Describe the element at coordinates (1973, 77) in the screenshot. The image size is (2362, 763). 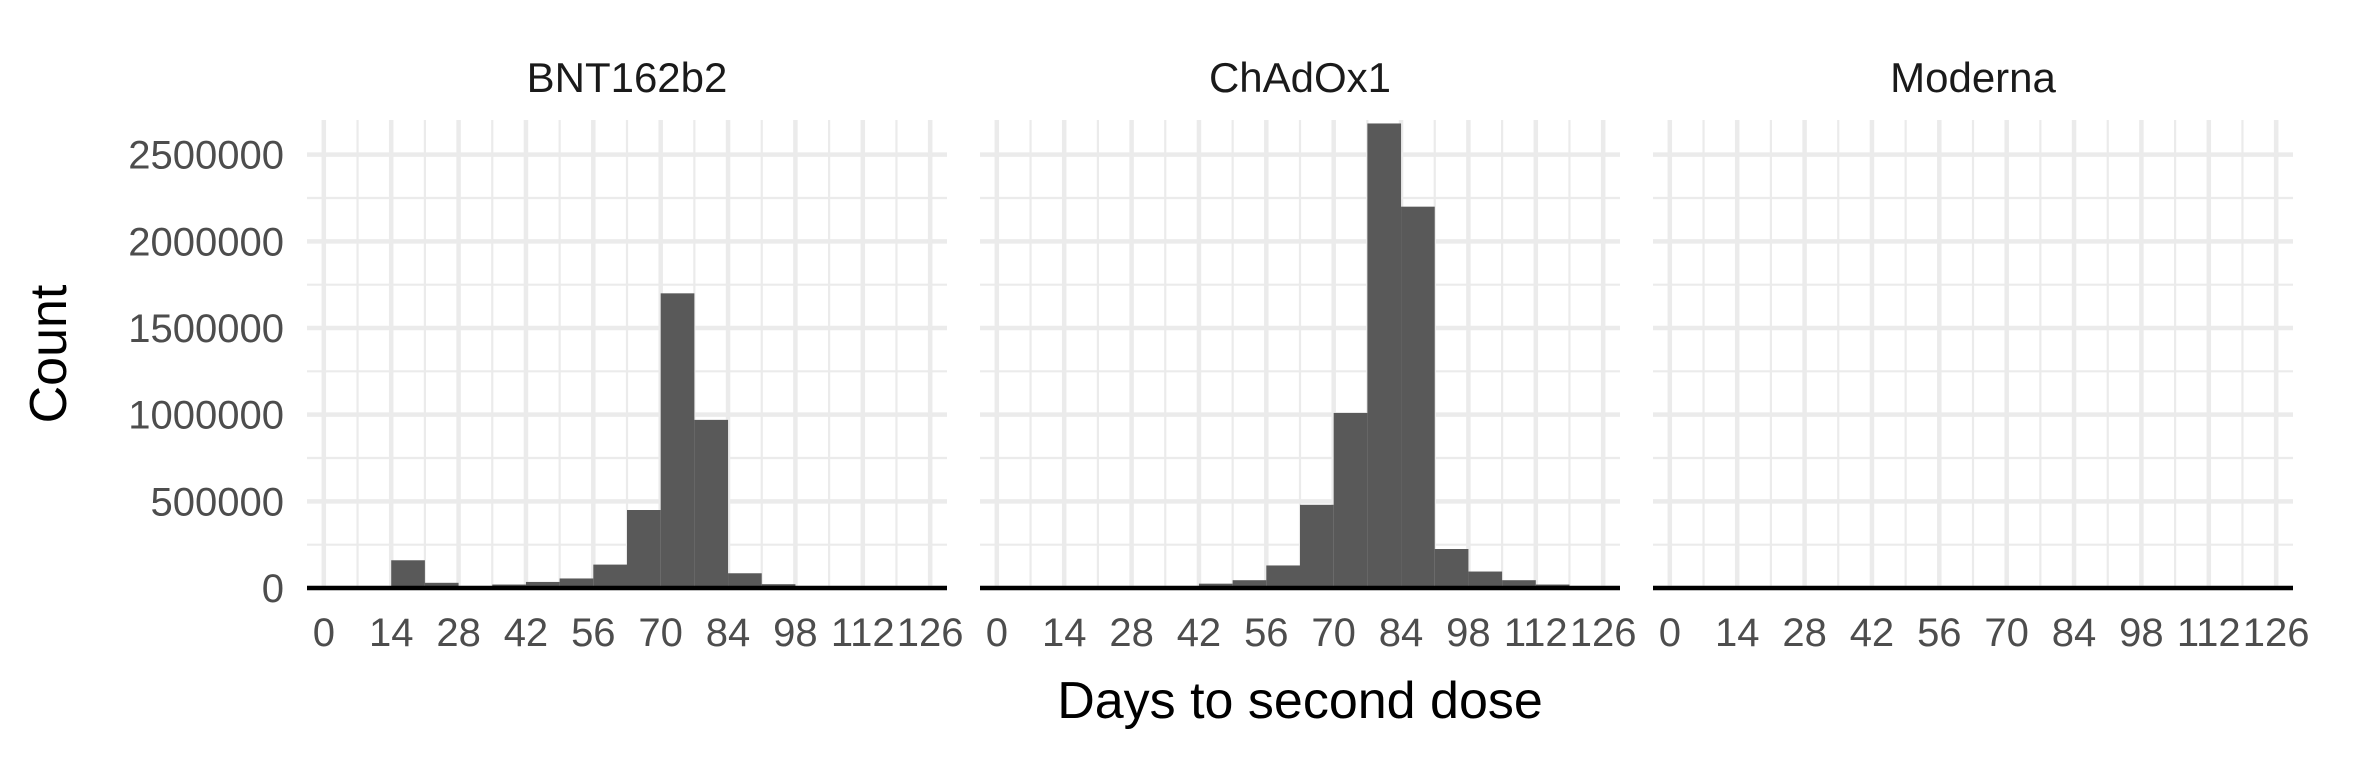
I see `facet-title: Moderna` at that location.